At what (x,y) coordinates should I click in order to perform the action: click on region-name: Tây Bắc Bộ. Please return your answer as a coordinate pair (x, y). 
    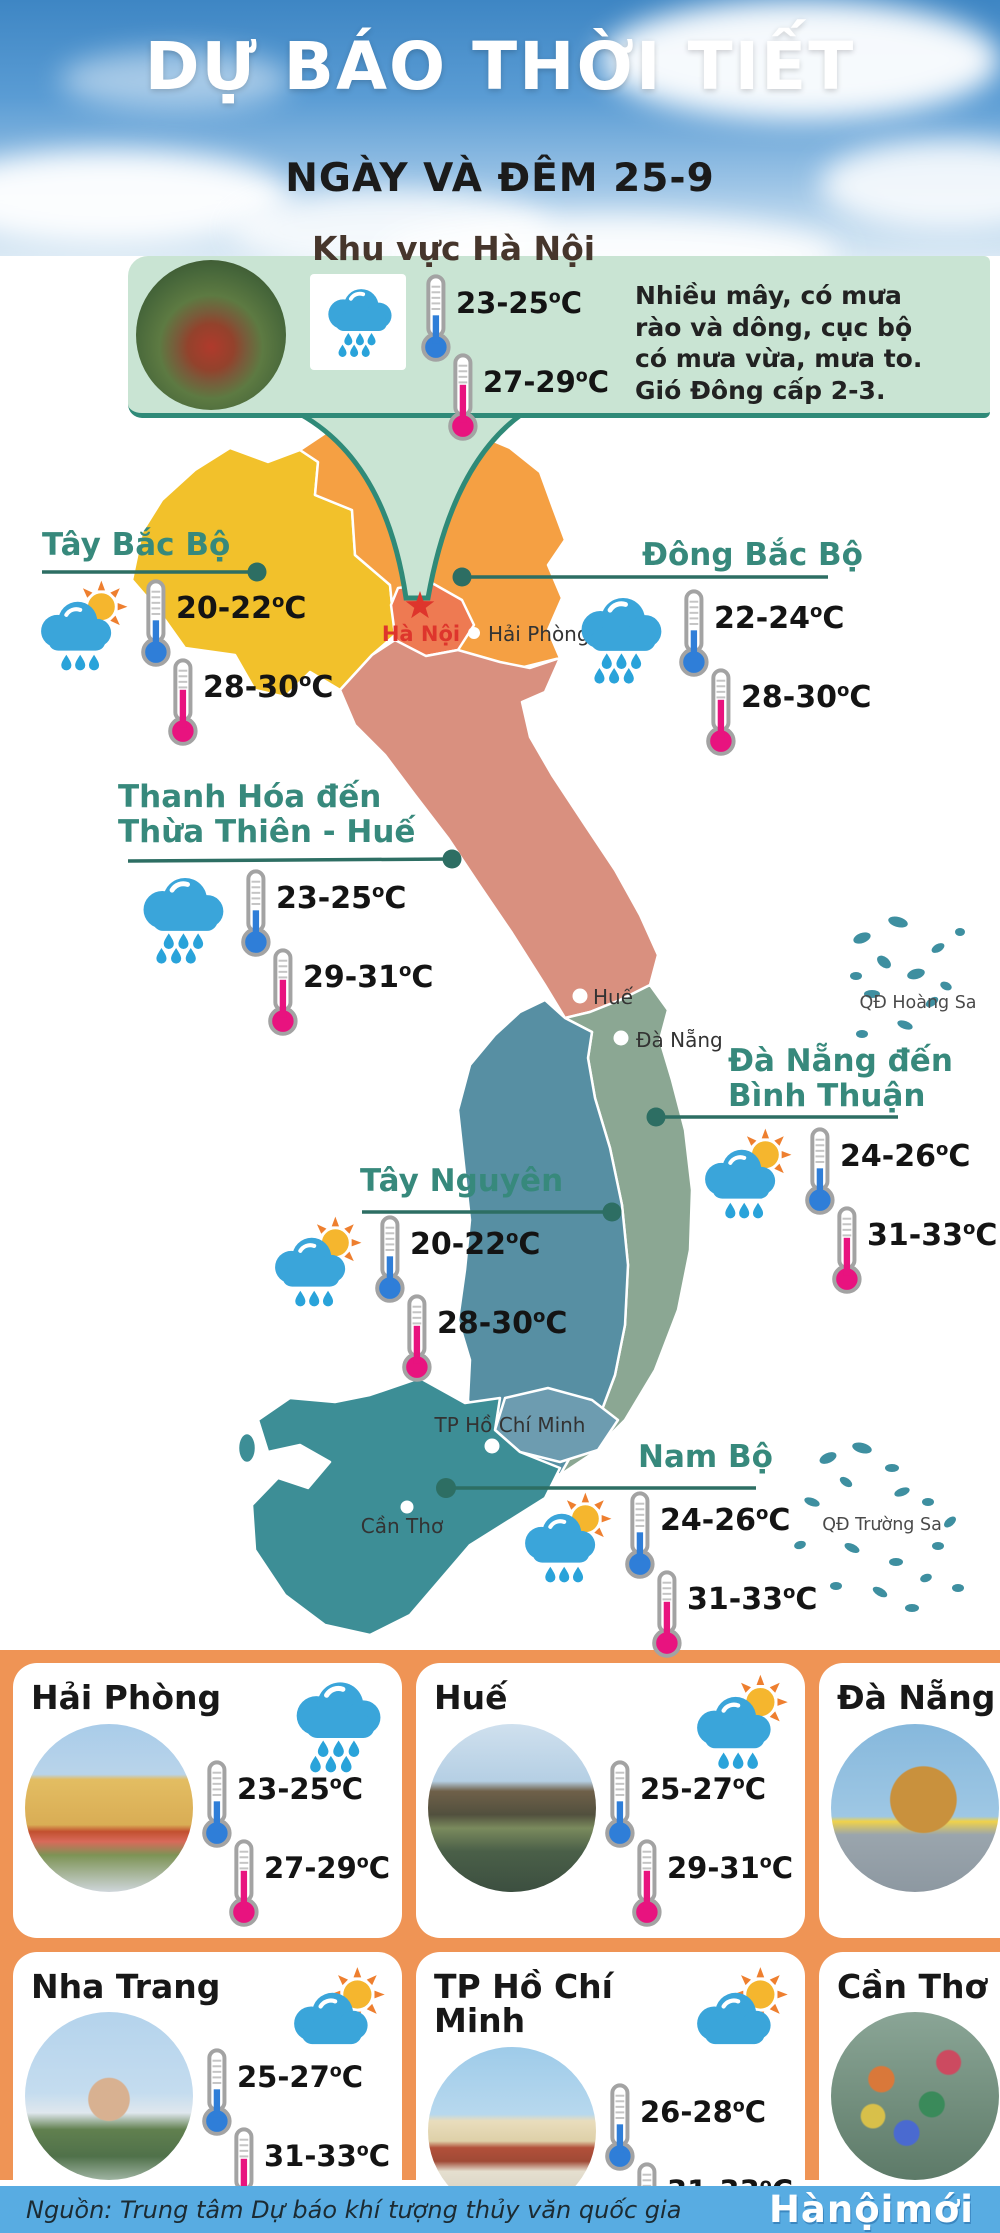
    Looking at the image, I should click on (136, 545).